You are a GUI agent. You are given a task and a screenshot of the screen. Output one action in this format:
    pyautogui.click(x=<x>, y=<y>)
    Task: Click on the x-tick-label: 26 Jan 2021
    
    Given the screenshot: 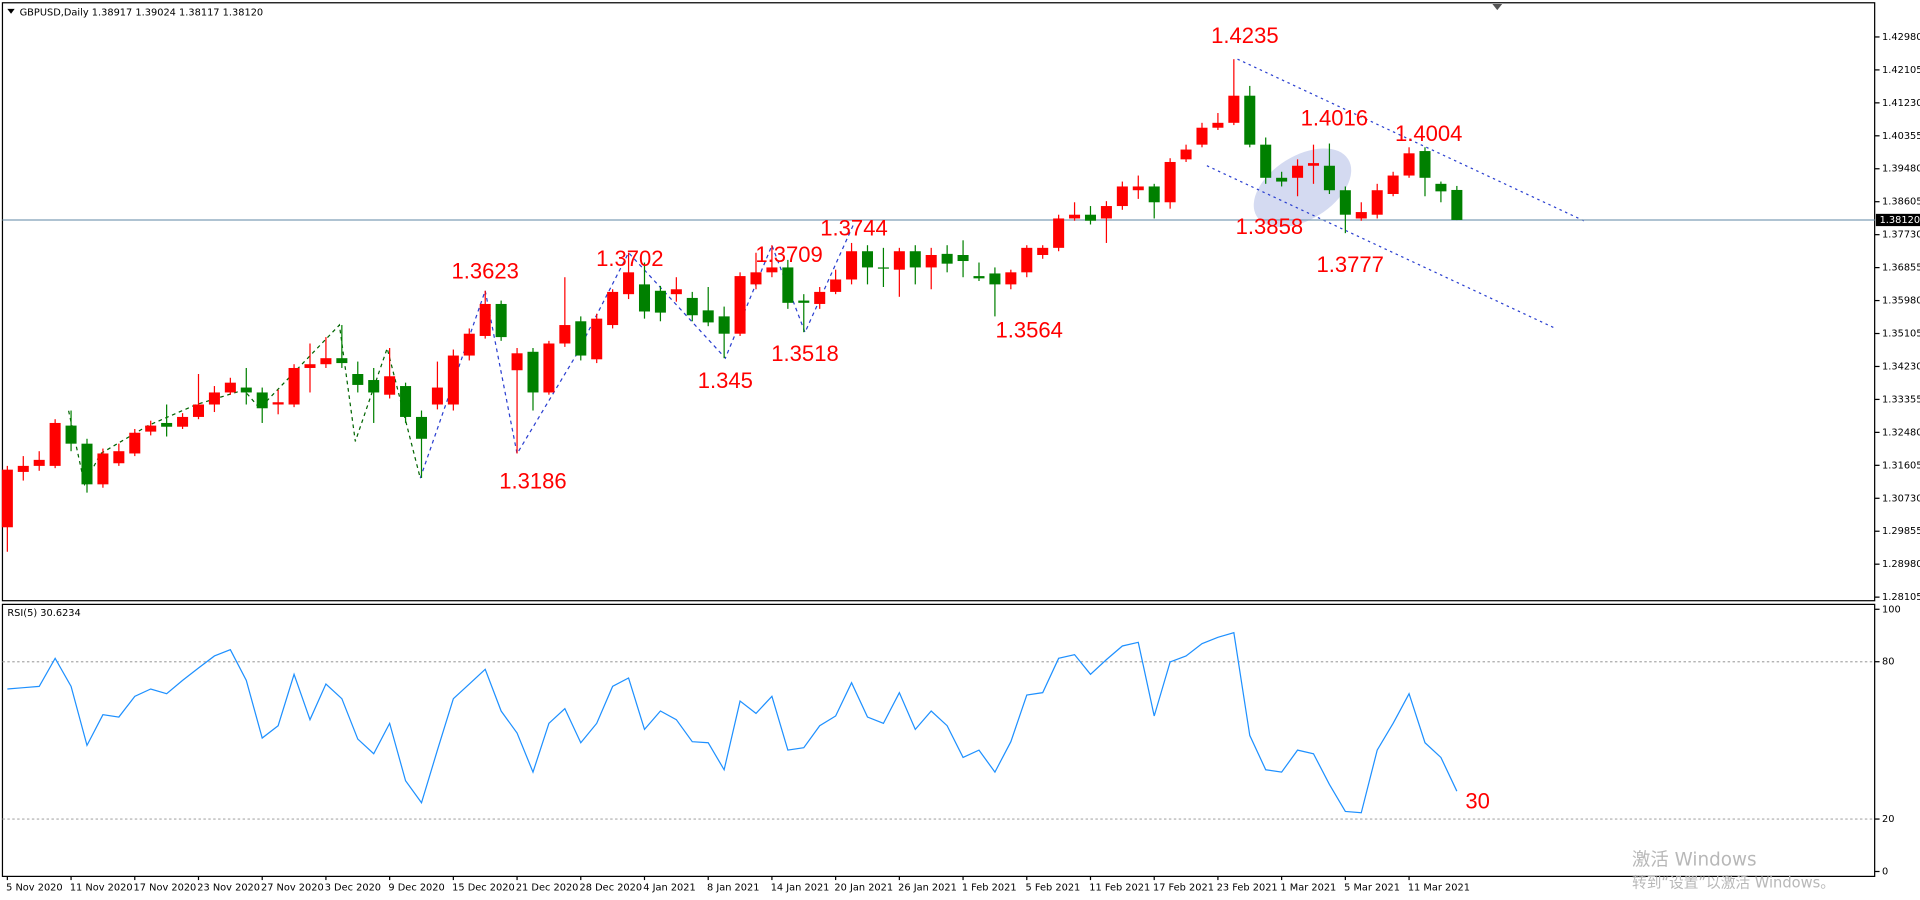 What is the action you would take?
    pyautogui.click(x=927, y=887)
    